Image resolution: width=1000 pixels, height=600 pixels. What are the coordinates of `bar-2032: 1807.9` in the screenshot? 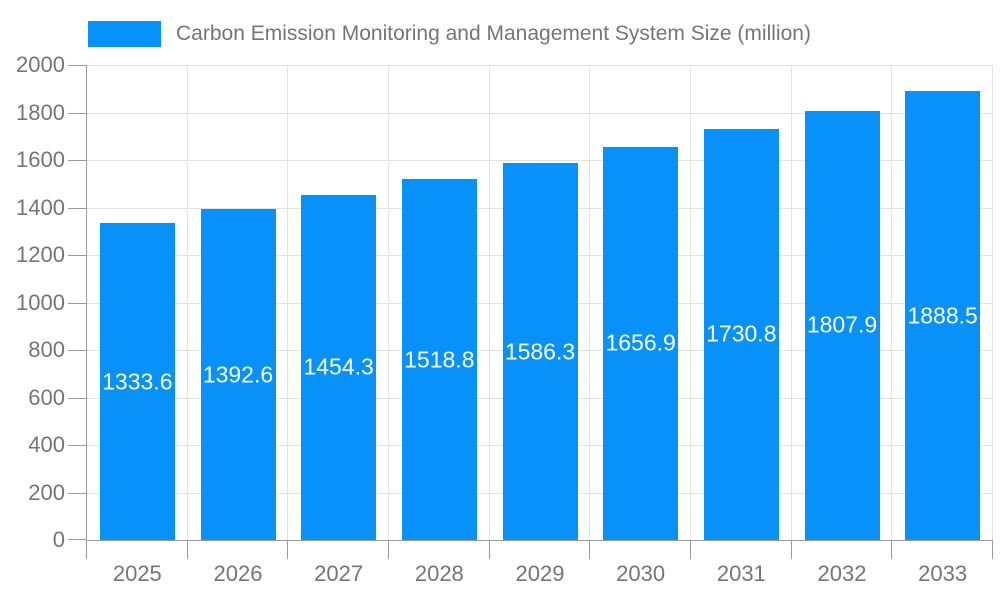 It's located at (842, 325).